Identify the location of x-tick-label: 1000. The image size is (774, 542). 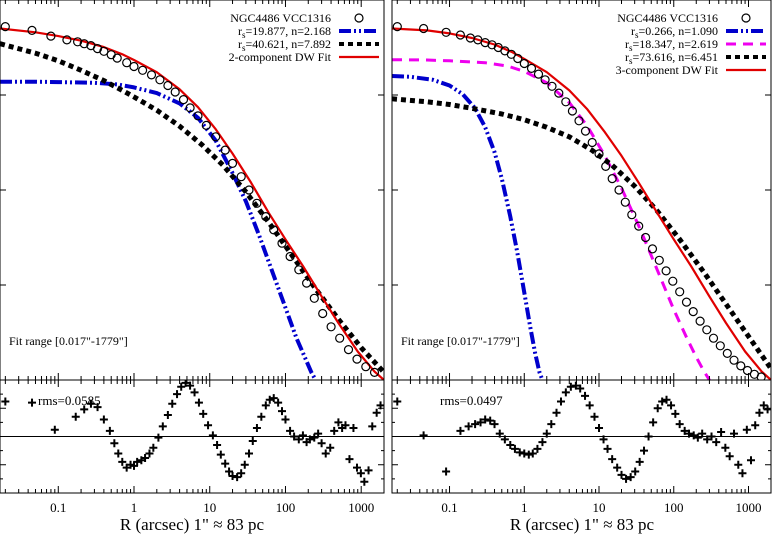
(361, 507).